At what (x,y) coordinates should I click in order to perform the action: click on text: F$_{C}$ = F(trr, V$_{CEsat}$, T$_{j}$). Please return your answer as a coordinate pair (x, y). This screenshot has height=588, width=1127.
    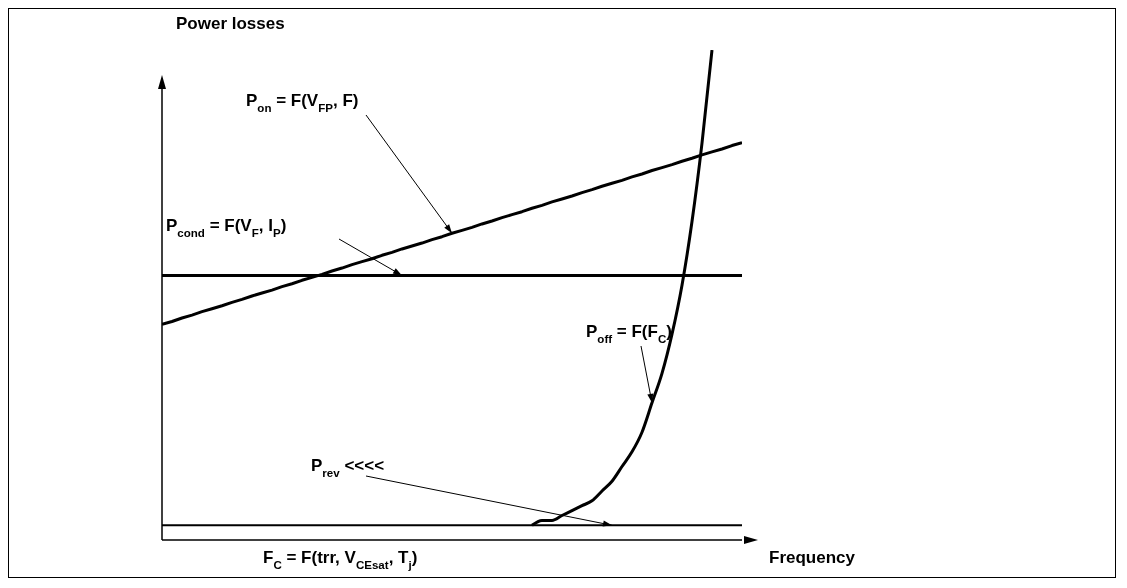
    Looking at the image, I should click on (340, 559).